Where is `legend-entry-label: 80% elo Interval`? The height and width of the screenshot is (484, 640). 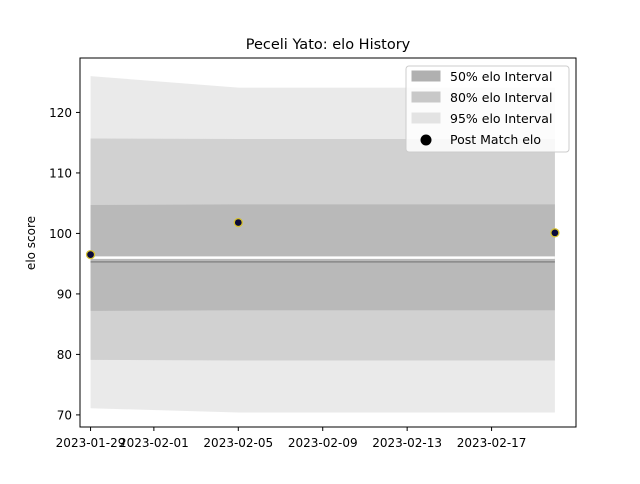 legend-entry-label: 80% elo Interval is located at coordinates (501, 97).